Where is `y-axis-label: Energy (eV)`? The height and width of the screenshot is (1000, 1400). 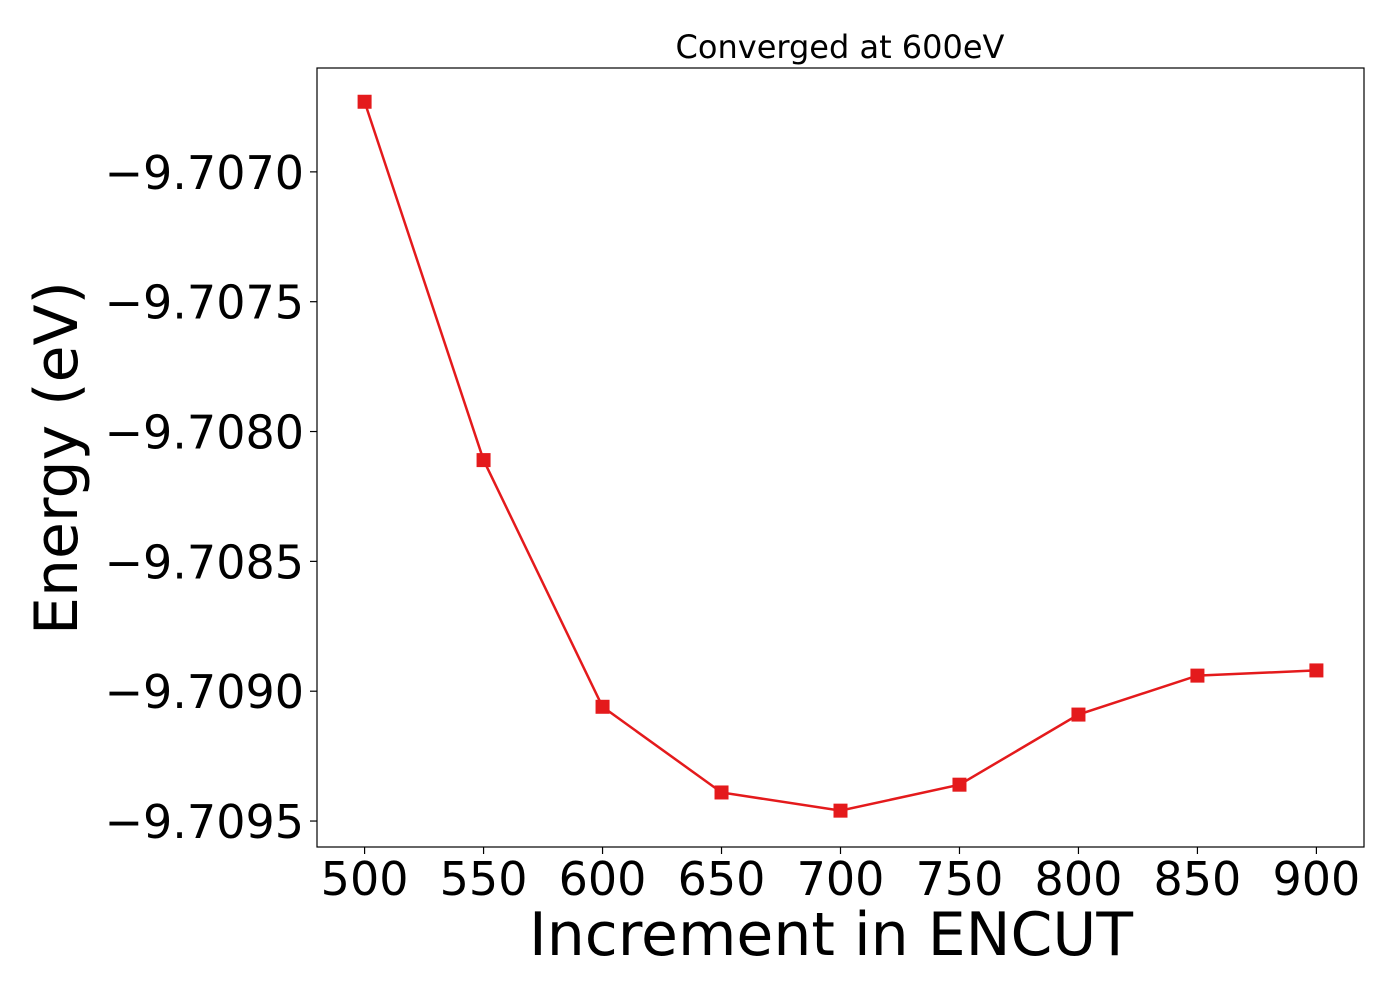 y-axis-label: Energy (eV) is located at coordinates (57, 458).